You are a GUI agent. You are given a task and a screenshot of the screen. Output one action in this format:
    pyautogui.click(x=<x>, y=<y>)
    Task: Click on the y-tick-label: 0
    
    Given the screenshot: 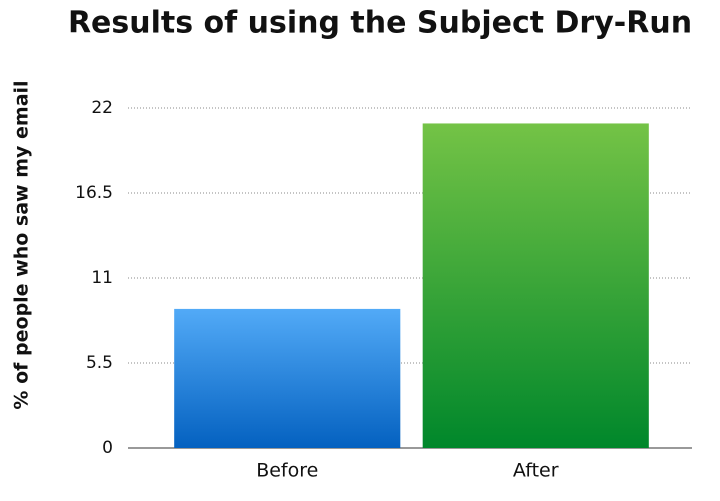 What is the action you would take?
    pyautogui.click(x=107, y=448)
    